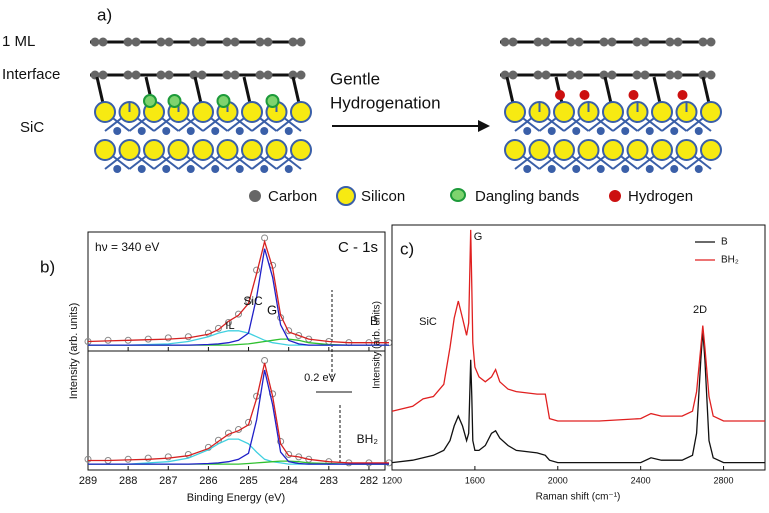 This screenshot has height=513, width=769. What do you see at coordinates (329, 481) in the screenshot?
I see `x-tick-label: 283` at bounding box center [329, 481].